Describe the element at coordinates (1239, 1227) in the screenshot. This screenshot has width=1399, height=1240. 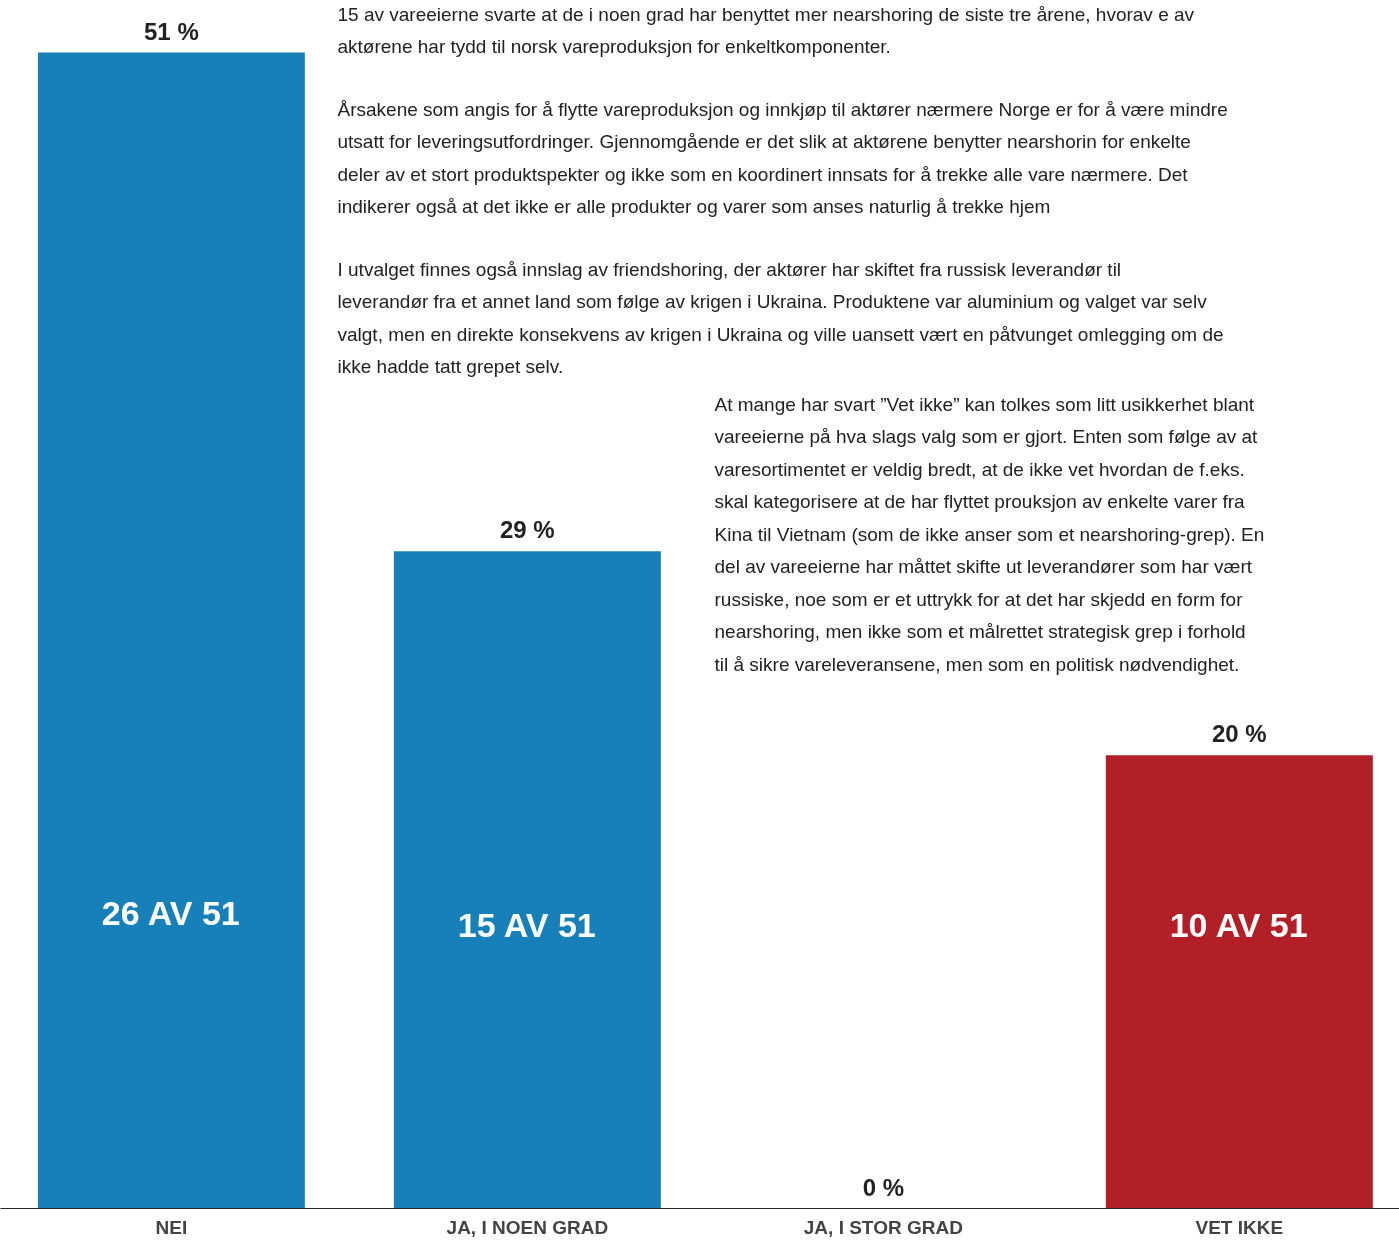
I see `x-tick-label: VET IKKE` at that location.